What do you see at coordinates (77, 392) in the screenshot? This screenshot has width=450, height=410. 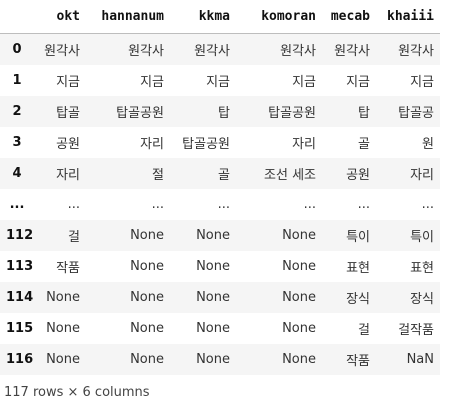 I see `dataframe-shape-footer: 117 rows × 6 columns` at bounding box center [77, 392].